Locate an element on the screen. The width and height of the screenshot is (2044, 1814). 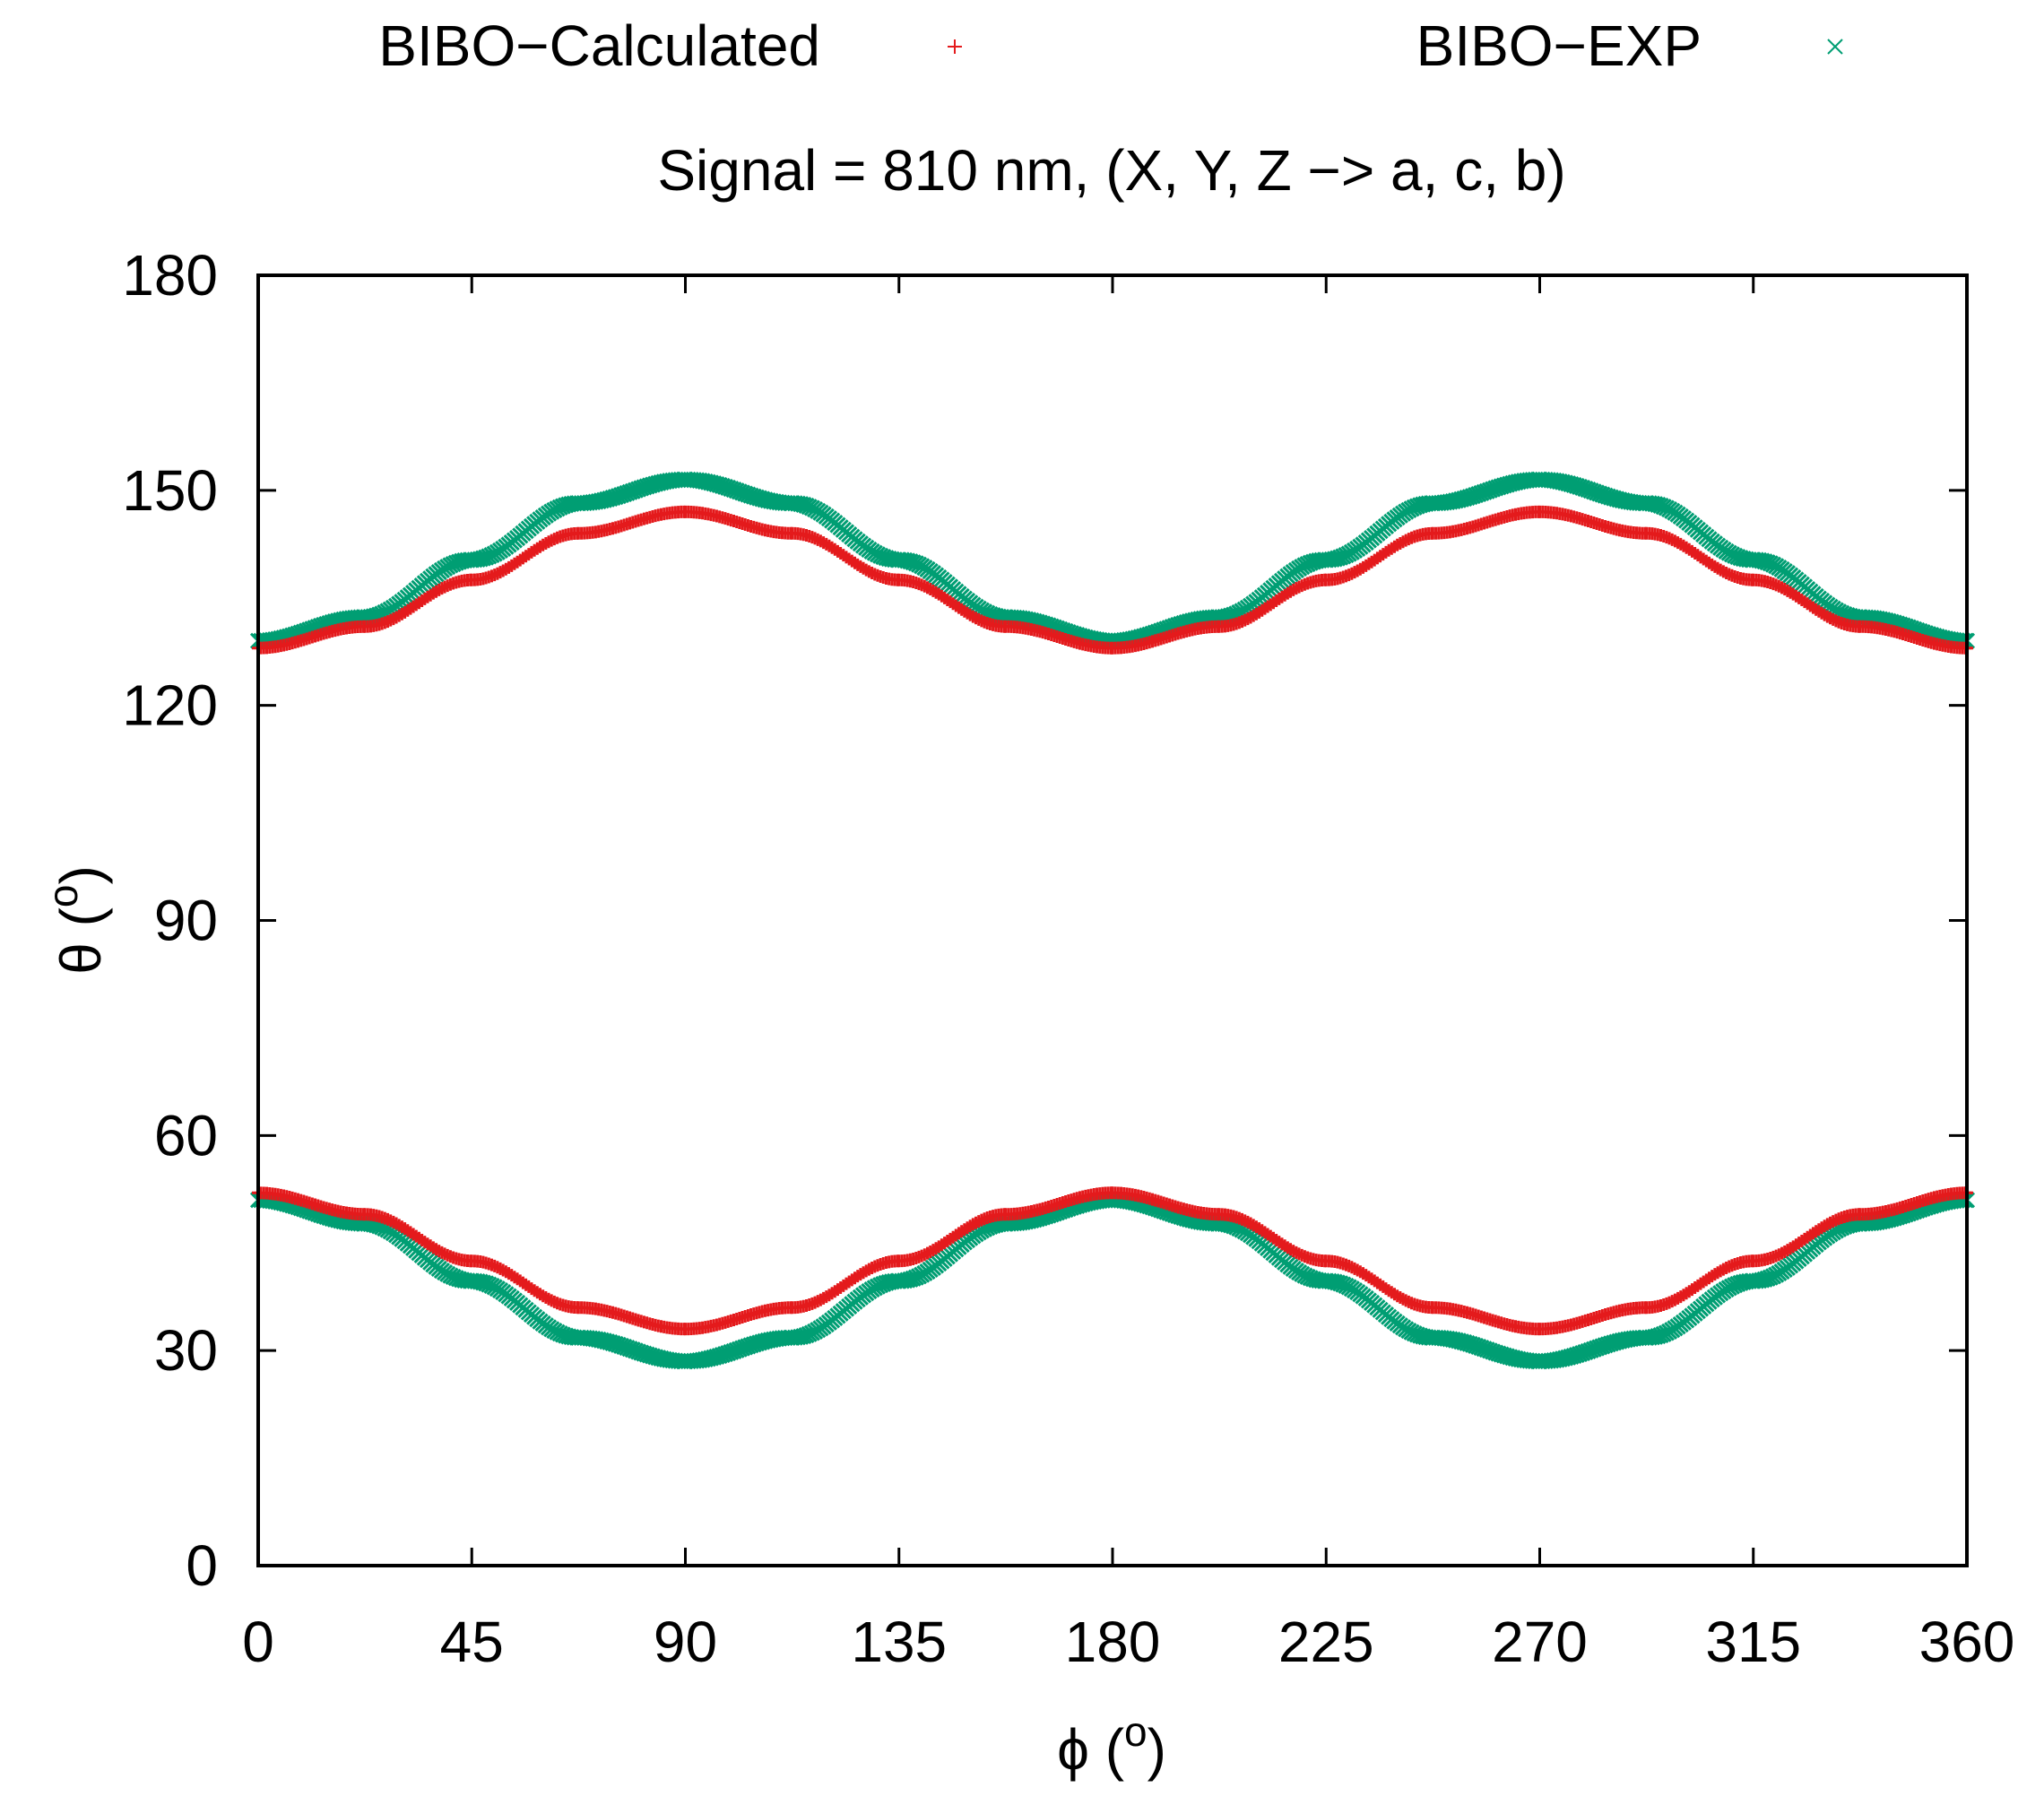
x-tick-label: 180 is located at coordinates (1113, 1642).